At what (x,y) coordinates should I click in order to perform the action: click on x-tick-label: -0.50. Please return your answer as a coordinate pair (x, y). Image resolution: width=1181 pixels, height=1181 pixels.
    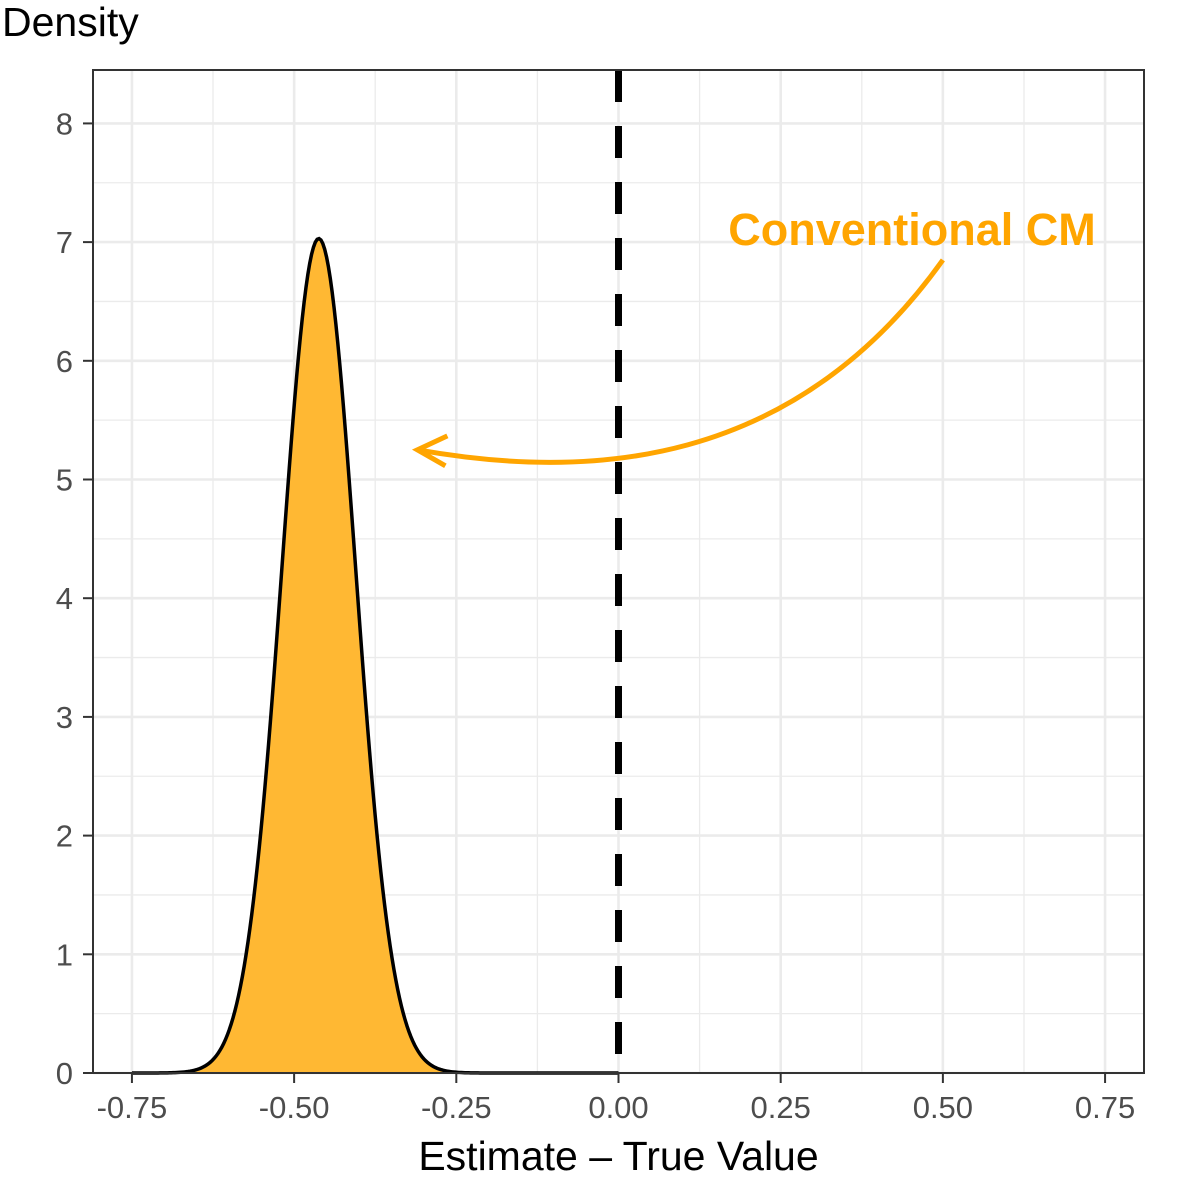
    Looking at the image, I should click on (294, 1107).